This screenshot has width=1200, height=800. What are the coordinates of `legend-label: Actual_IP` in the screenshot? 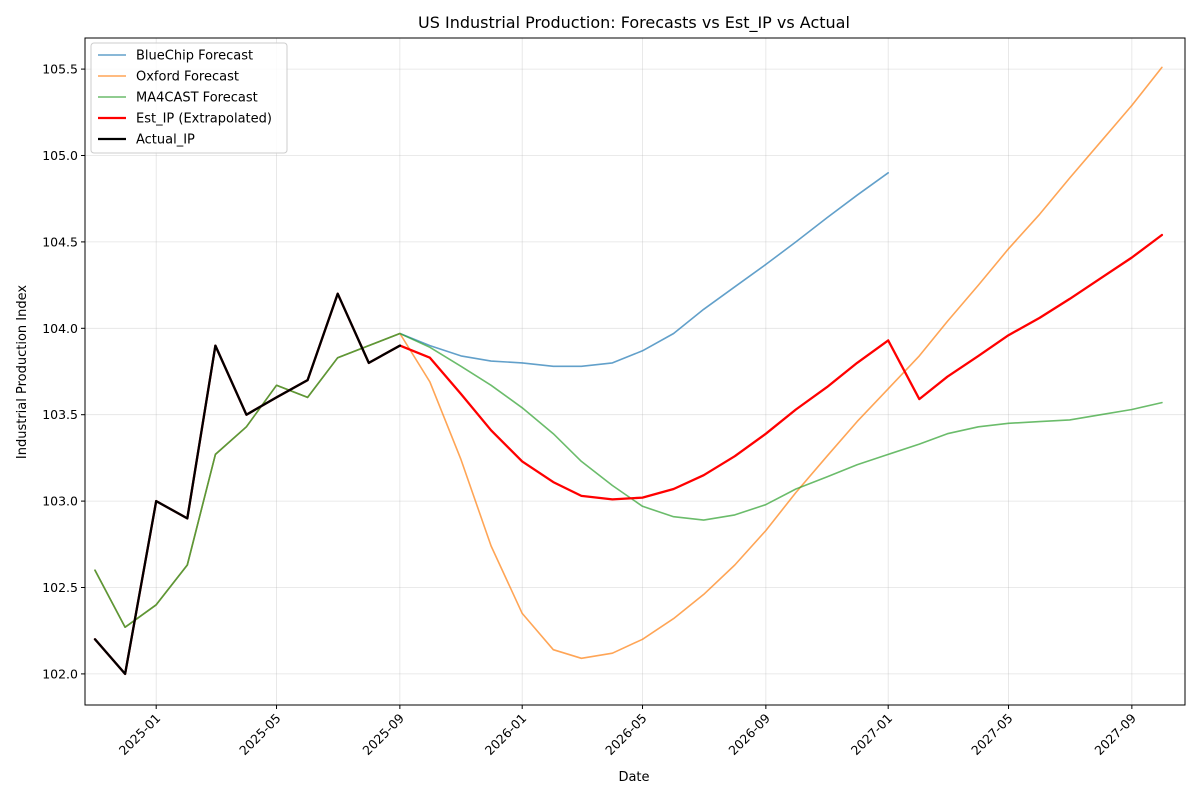 It's located at (165, 140).